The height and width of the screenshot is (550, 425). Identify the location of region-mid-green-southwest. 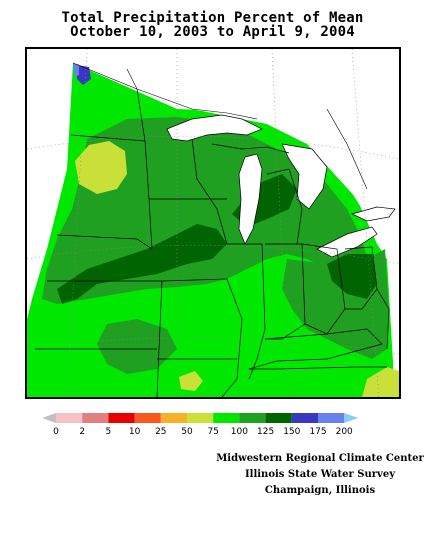
(137, 346).